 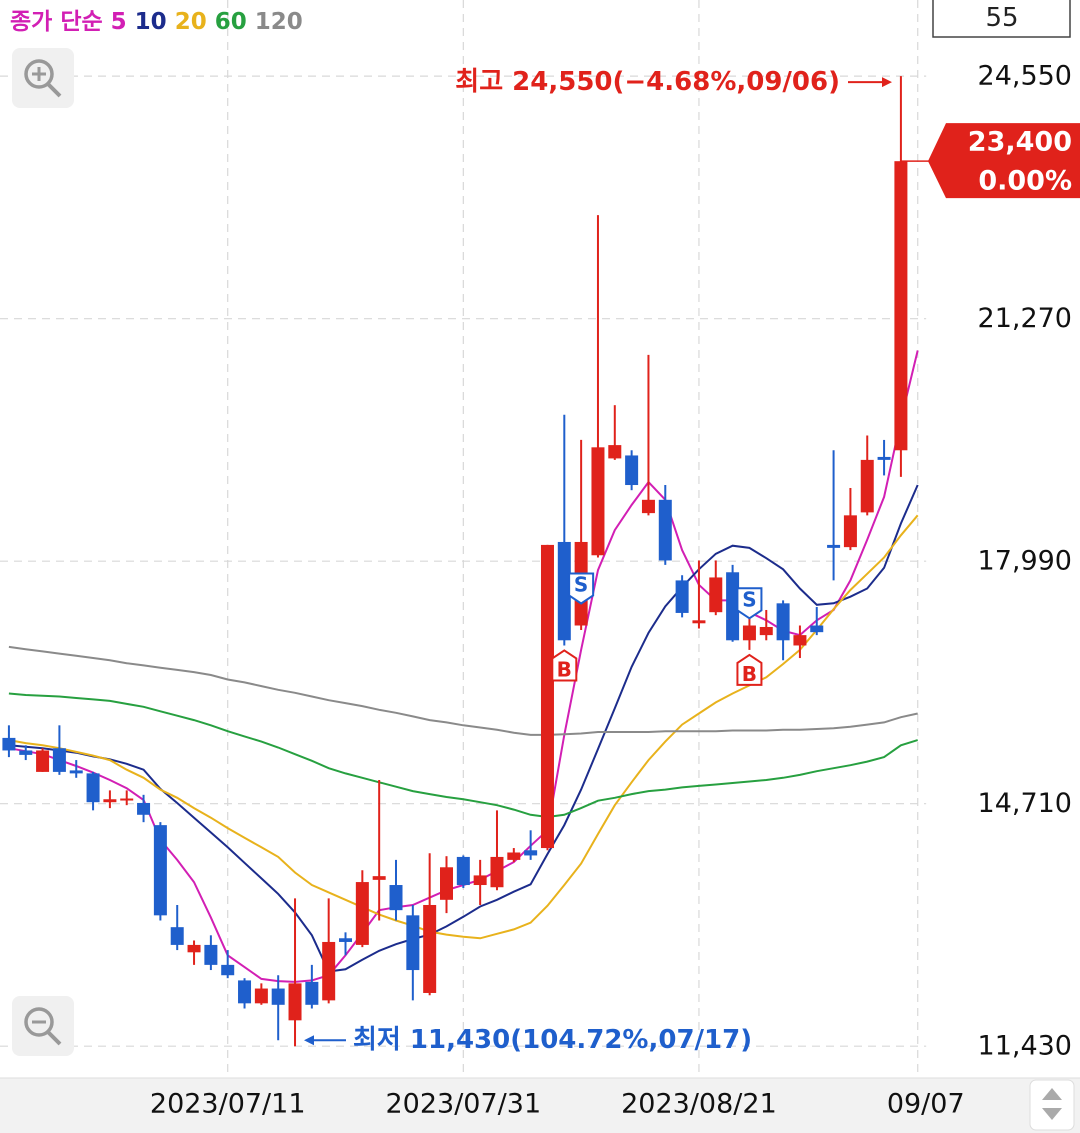 I want to click on legend-entry: 60, so click(x=231, y=22).